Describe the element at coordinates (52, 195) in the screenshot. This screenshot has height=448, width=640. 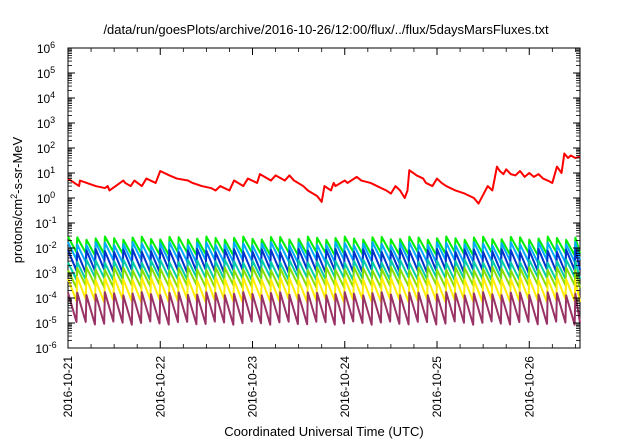
I see `y-tick-exponent: 0` at that location.